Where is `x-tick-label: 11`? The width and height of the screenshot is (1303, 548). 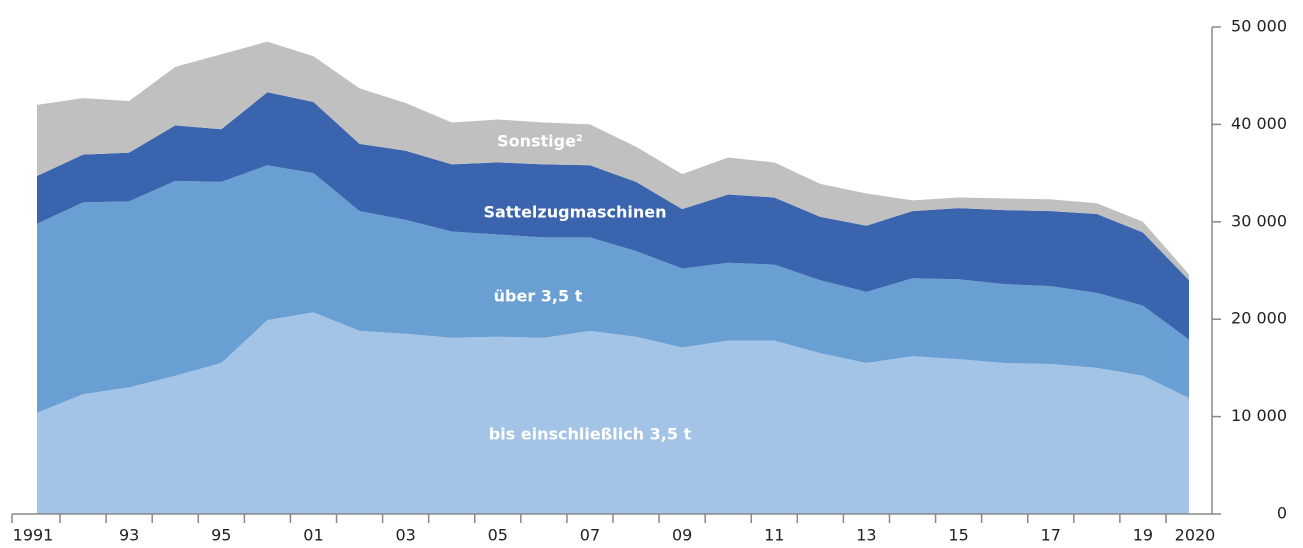
x-tick-label: 11 is located at coordinates (774, 535).